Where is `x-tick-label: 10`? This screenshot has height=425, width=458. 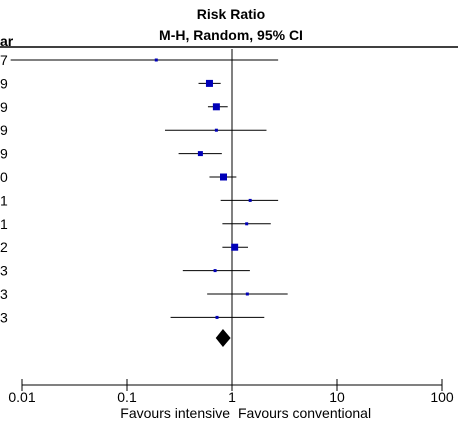 x-tick-label: 10 is located at coordinates (337, 397).